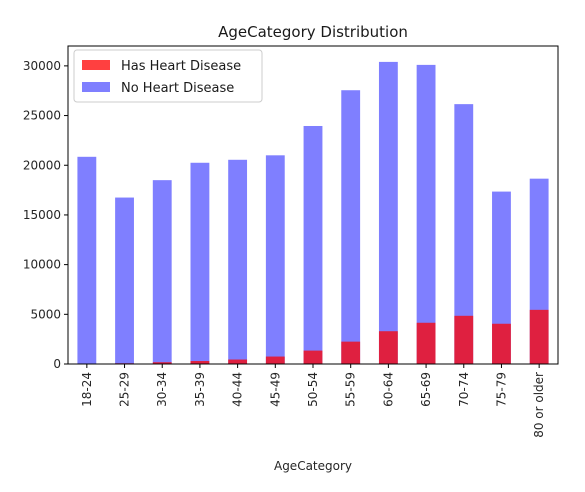 The image size is (585, 492). I want to click on y-tick-label: 0, so click(57, 364).